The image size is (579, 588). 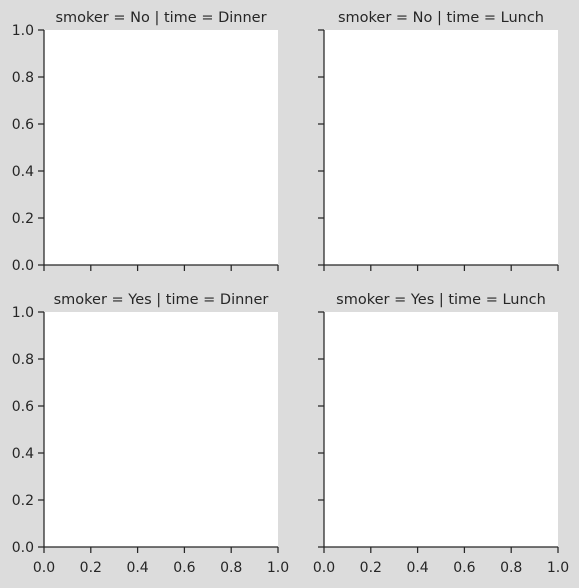 What do you see at coordinates (441, 300) in the screenshot?
I see `facet-title: smoker = Yes | time = Lunch` at bounding box center [441, 300].